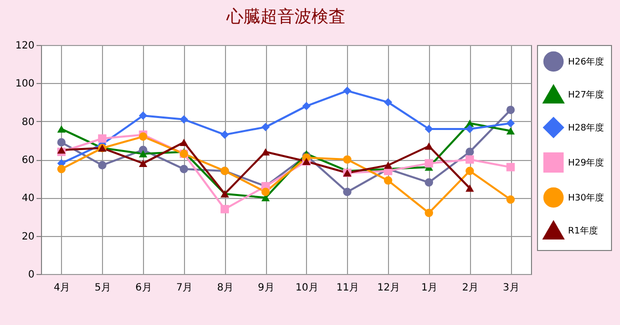 The height and width of the screenshot is (325, 620). I want to click on legend-label: H27年度, so click(586, 95).